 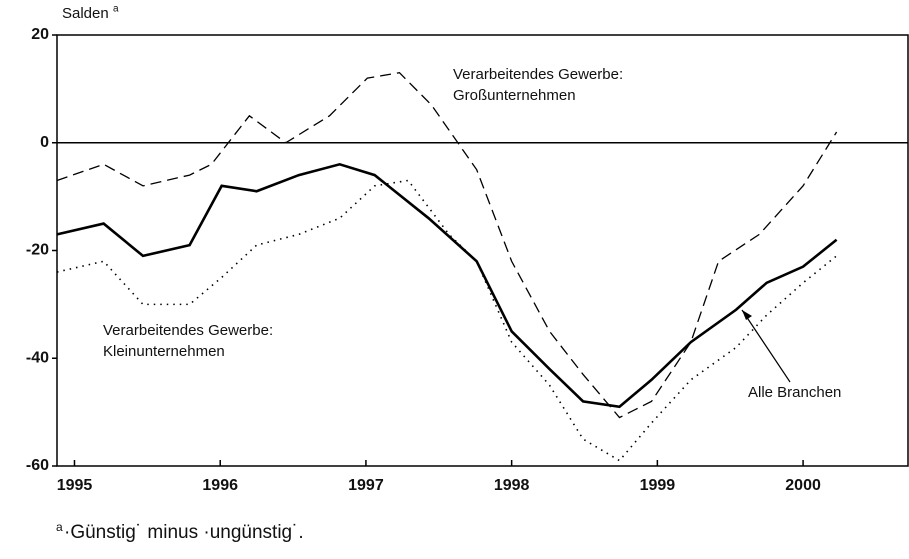 What do you see at coordinates (766, 346) in the screenshot?
I see `arrow` at bounding box center [766, 346].